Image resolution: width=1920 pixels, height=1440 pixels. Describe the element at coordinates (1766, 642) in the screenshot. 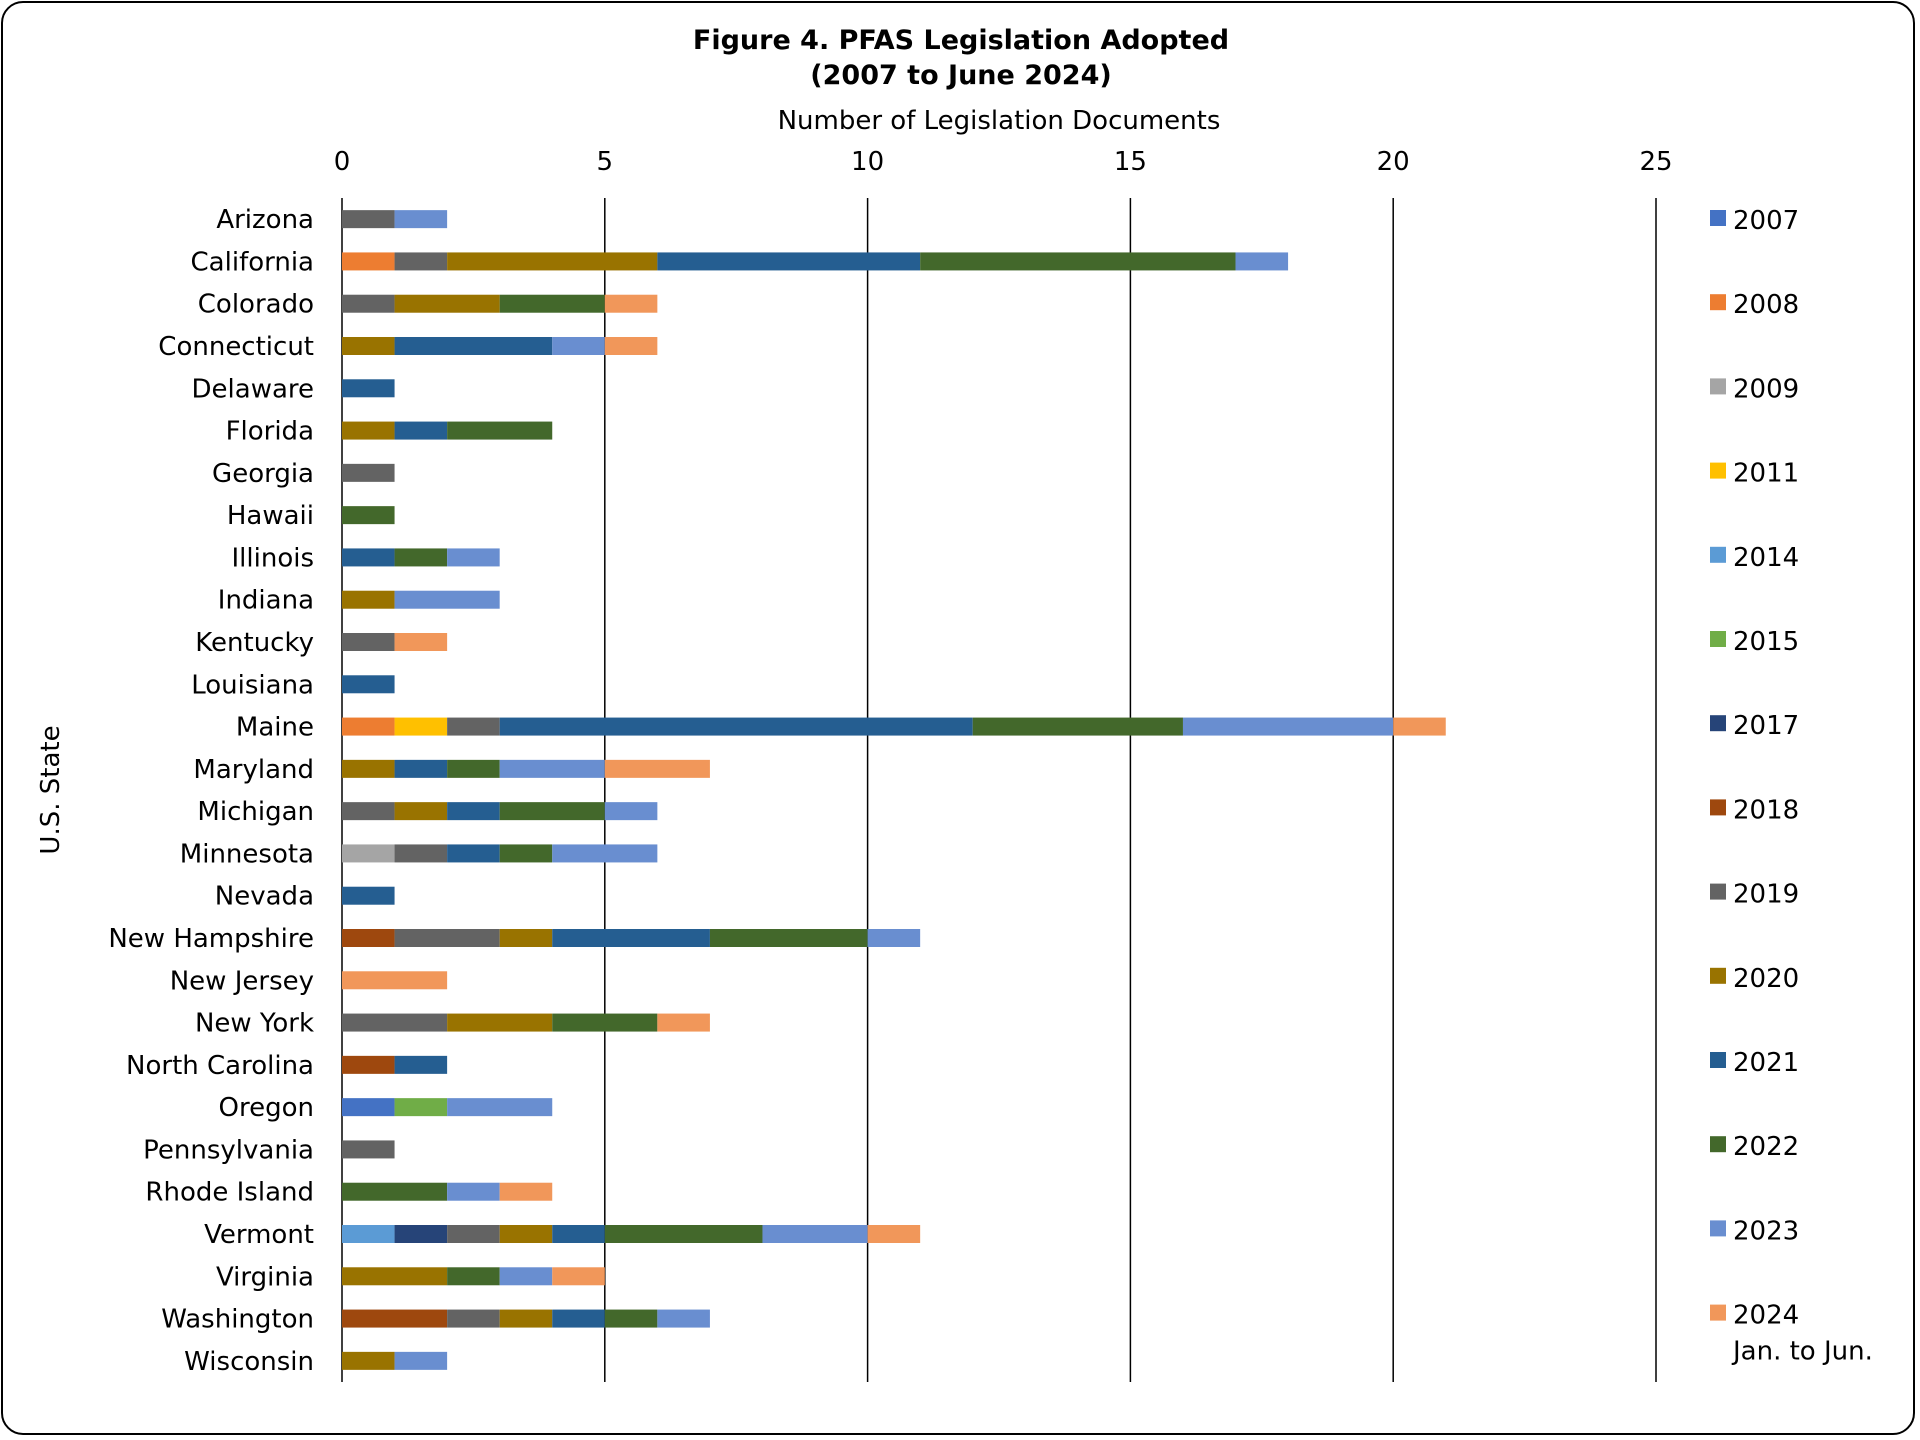

I see `legend-label: 2015` at that location.